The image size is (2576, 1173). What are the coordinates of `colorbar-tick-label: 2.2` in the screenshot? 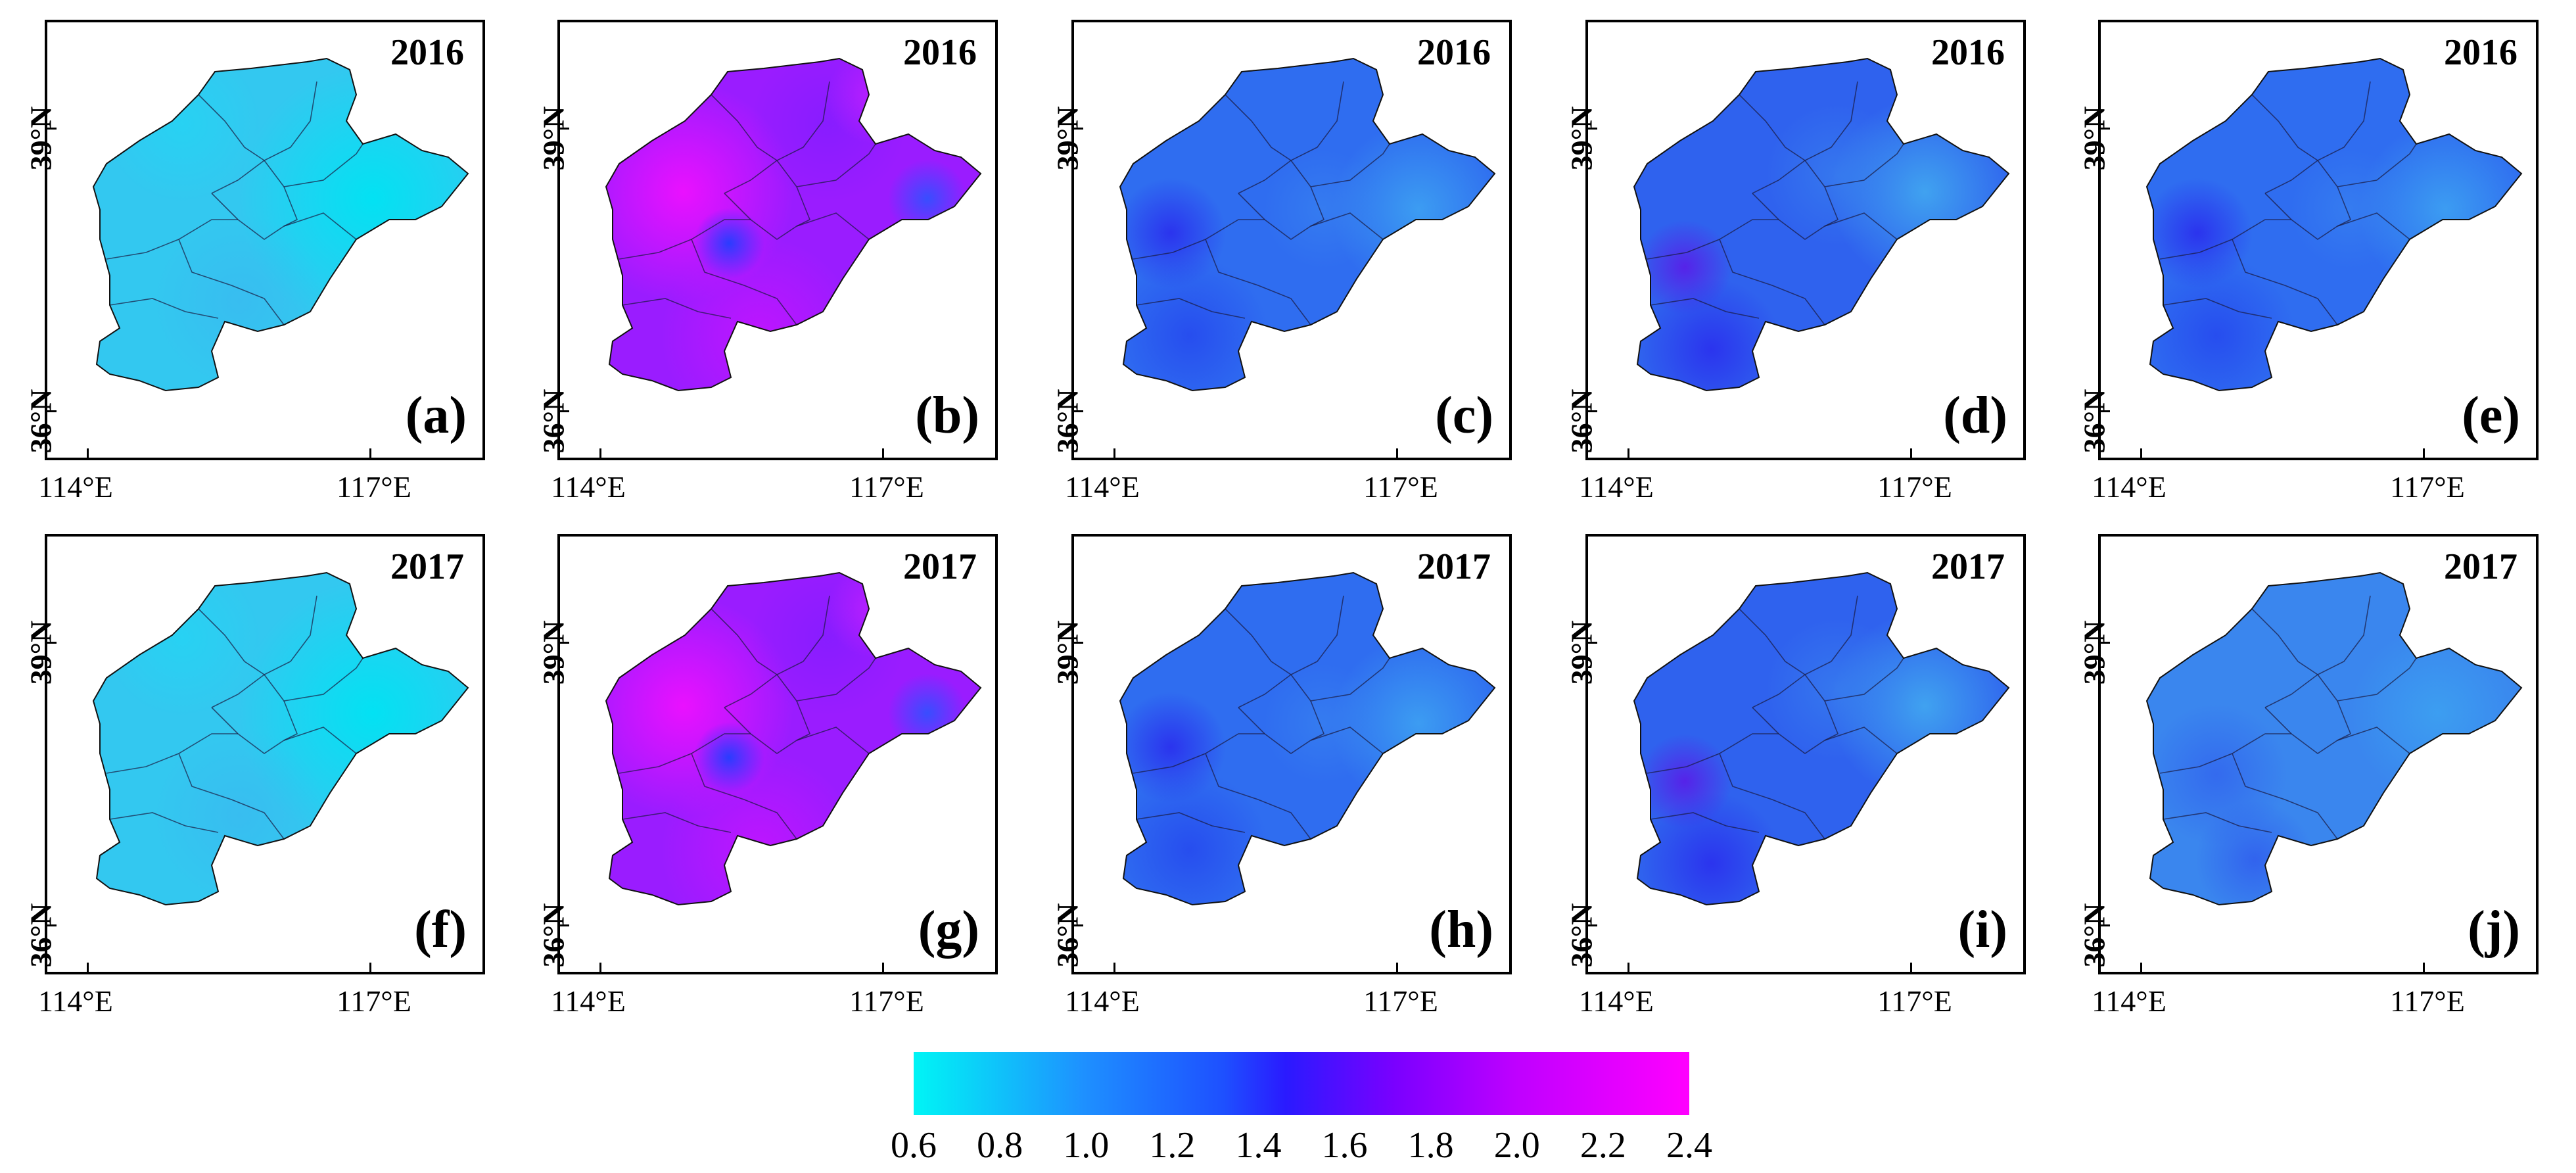 It's located at (1603, 1145).